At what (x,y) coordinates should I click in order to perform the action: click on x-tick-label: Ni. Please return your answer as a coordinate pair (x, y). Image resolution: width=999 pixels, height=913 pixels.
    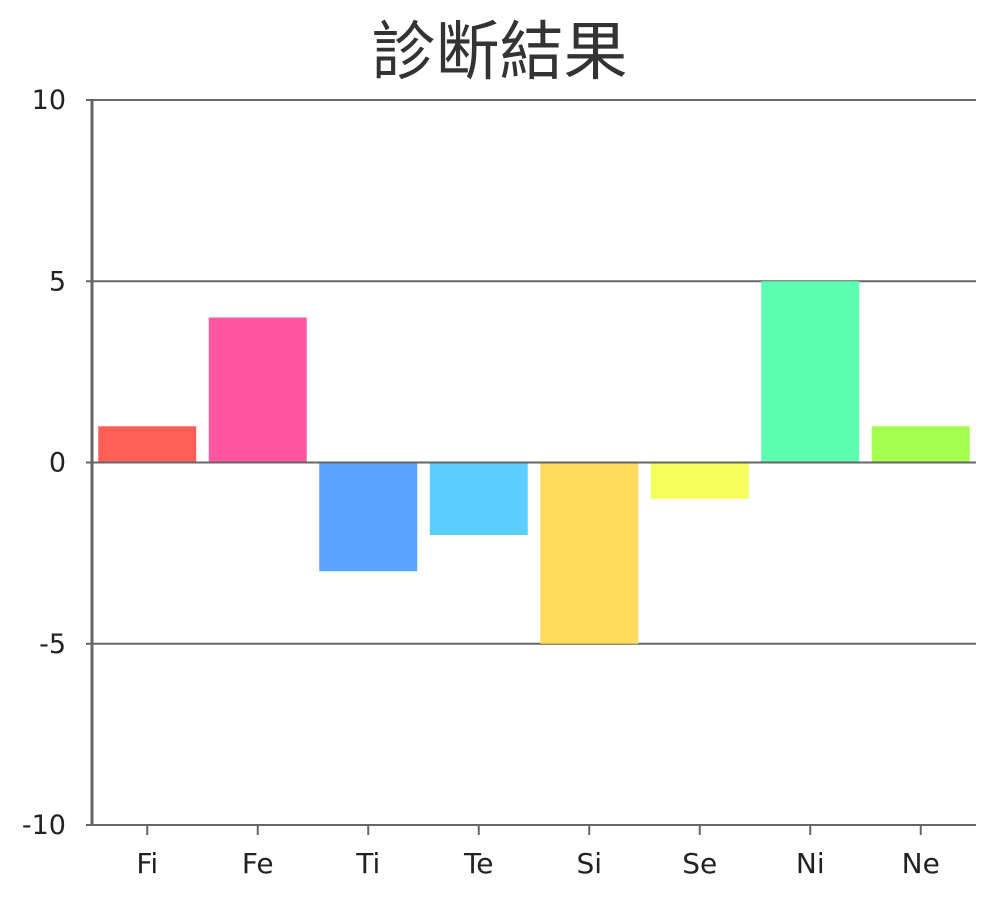
    Looking at the image, I should click on (810, 863).